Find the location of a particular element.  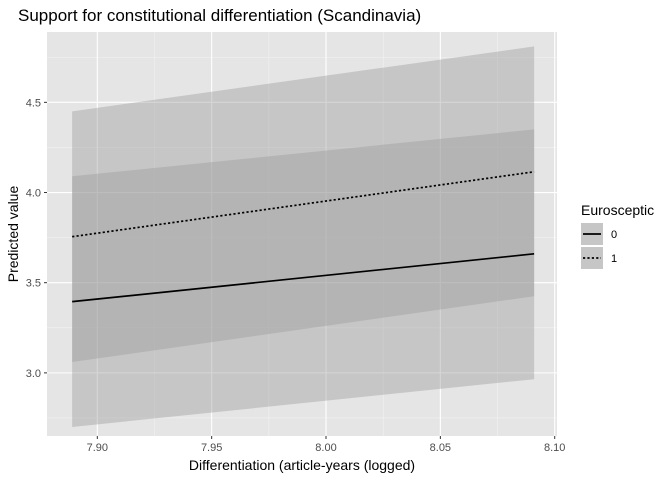

x-axis: 7.90 7.95 8.00 8.05 8.10 is located at coordinates (326, 445).